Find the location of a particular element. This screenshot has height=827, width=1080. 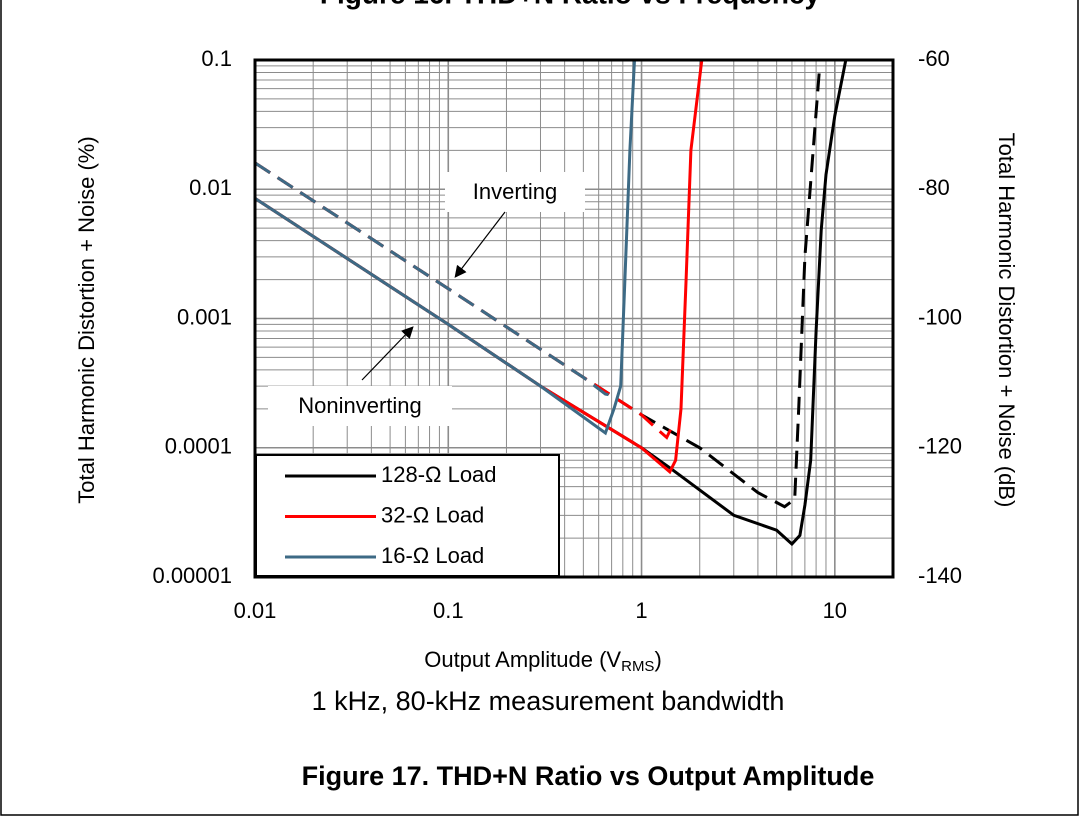

x-label-text: Output Amplitude (V is located at coordinates (522, 659).